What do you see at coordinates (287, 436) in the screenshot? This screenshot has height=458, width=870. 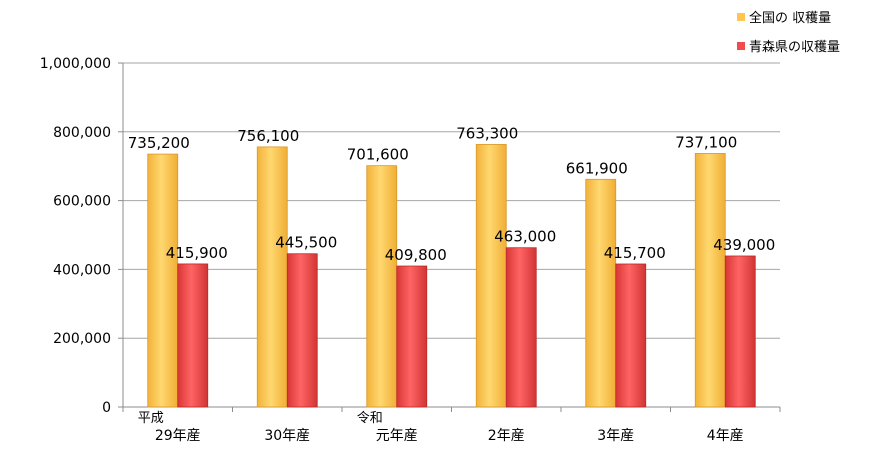 I see `x-category-label: 30年産` at bounding box center [287, 436].